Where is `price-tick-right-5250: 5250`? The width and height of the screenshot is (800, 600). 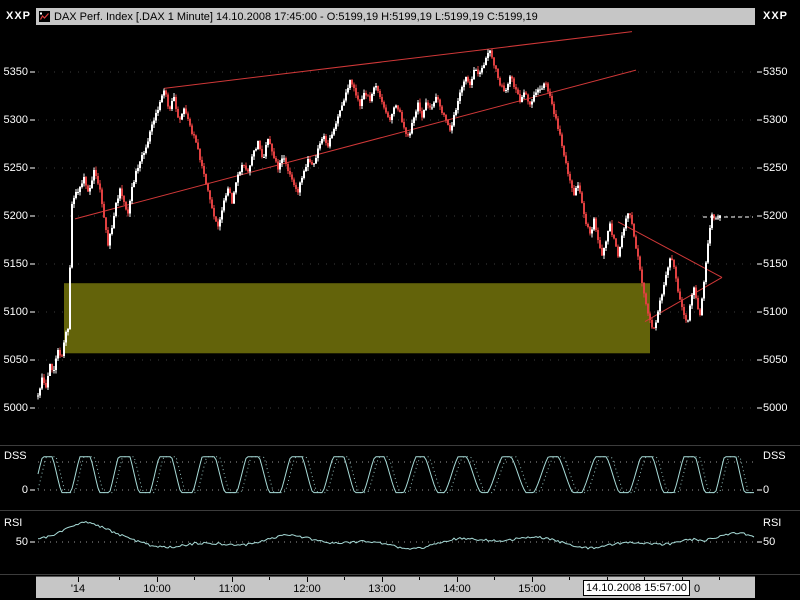 price-tick-right-5250: 5250 is located at coordinates (775, 168).